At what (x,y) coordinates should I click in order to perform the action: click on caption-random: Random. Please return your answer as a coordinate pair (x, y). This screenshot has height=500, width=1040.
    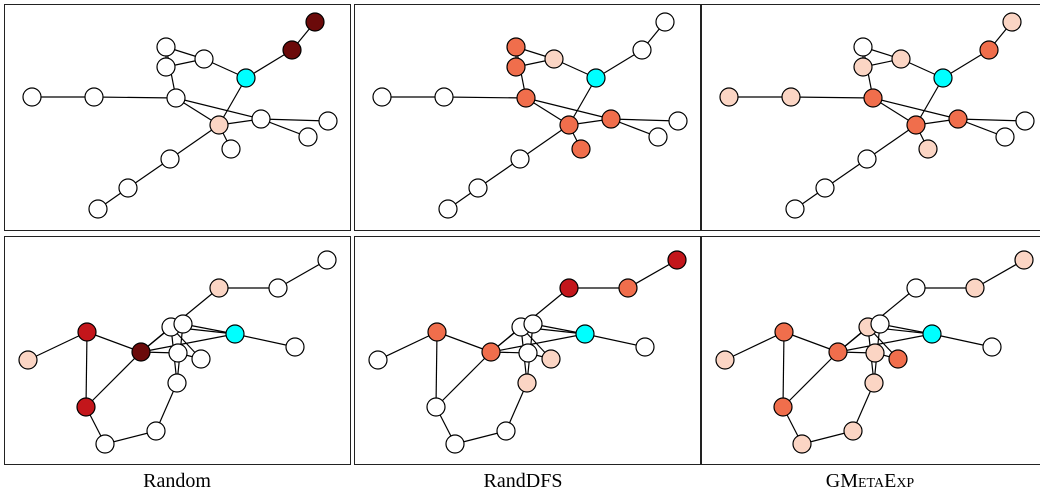
    Looking at the image, I should click on (177, 481).